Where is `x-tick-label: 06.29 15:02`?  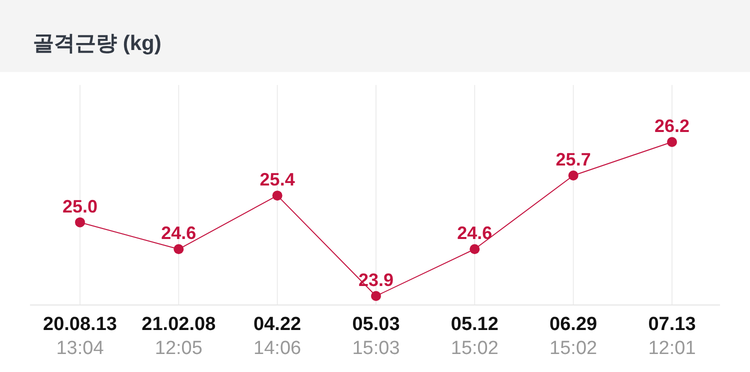 x-tick-label: 06.29 15:02 is located at coordinates (574, 336).